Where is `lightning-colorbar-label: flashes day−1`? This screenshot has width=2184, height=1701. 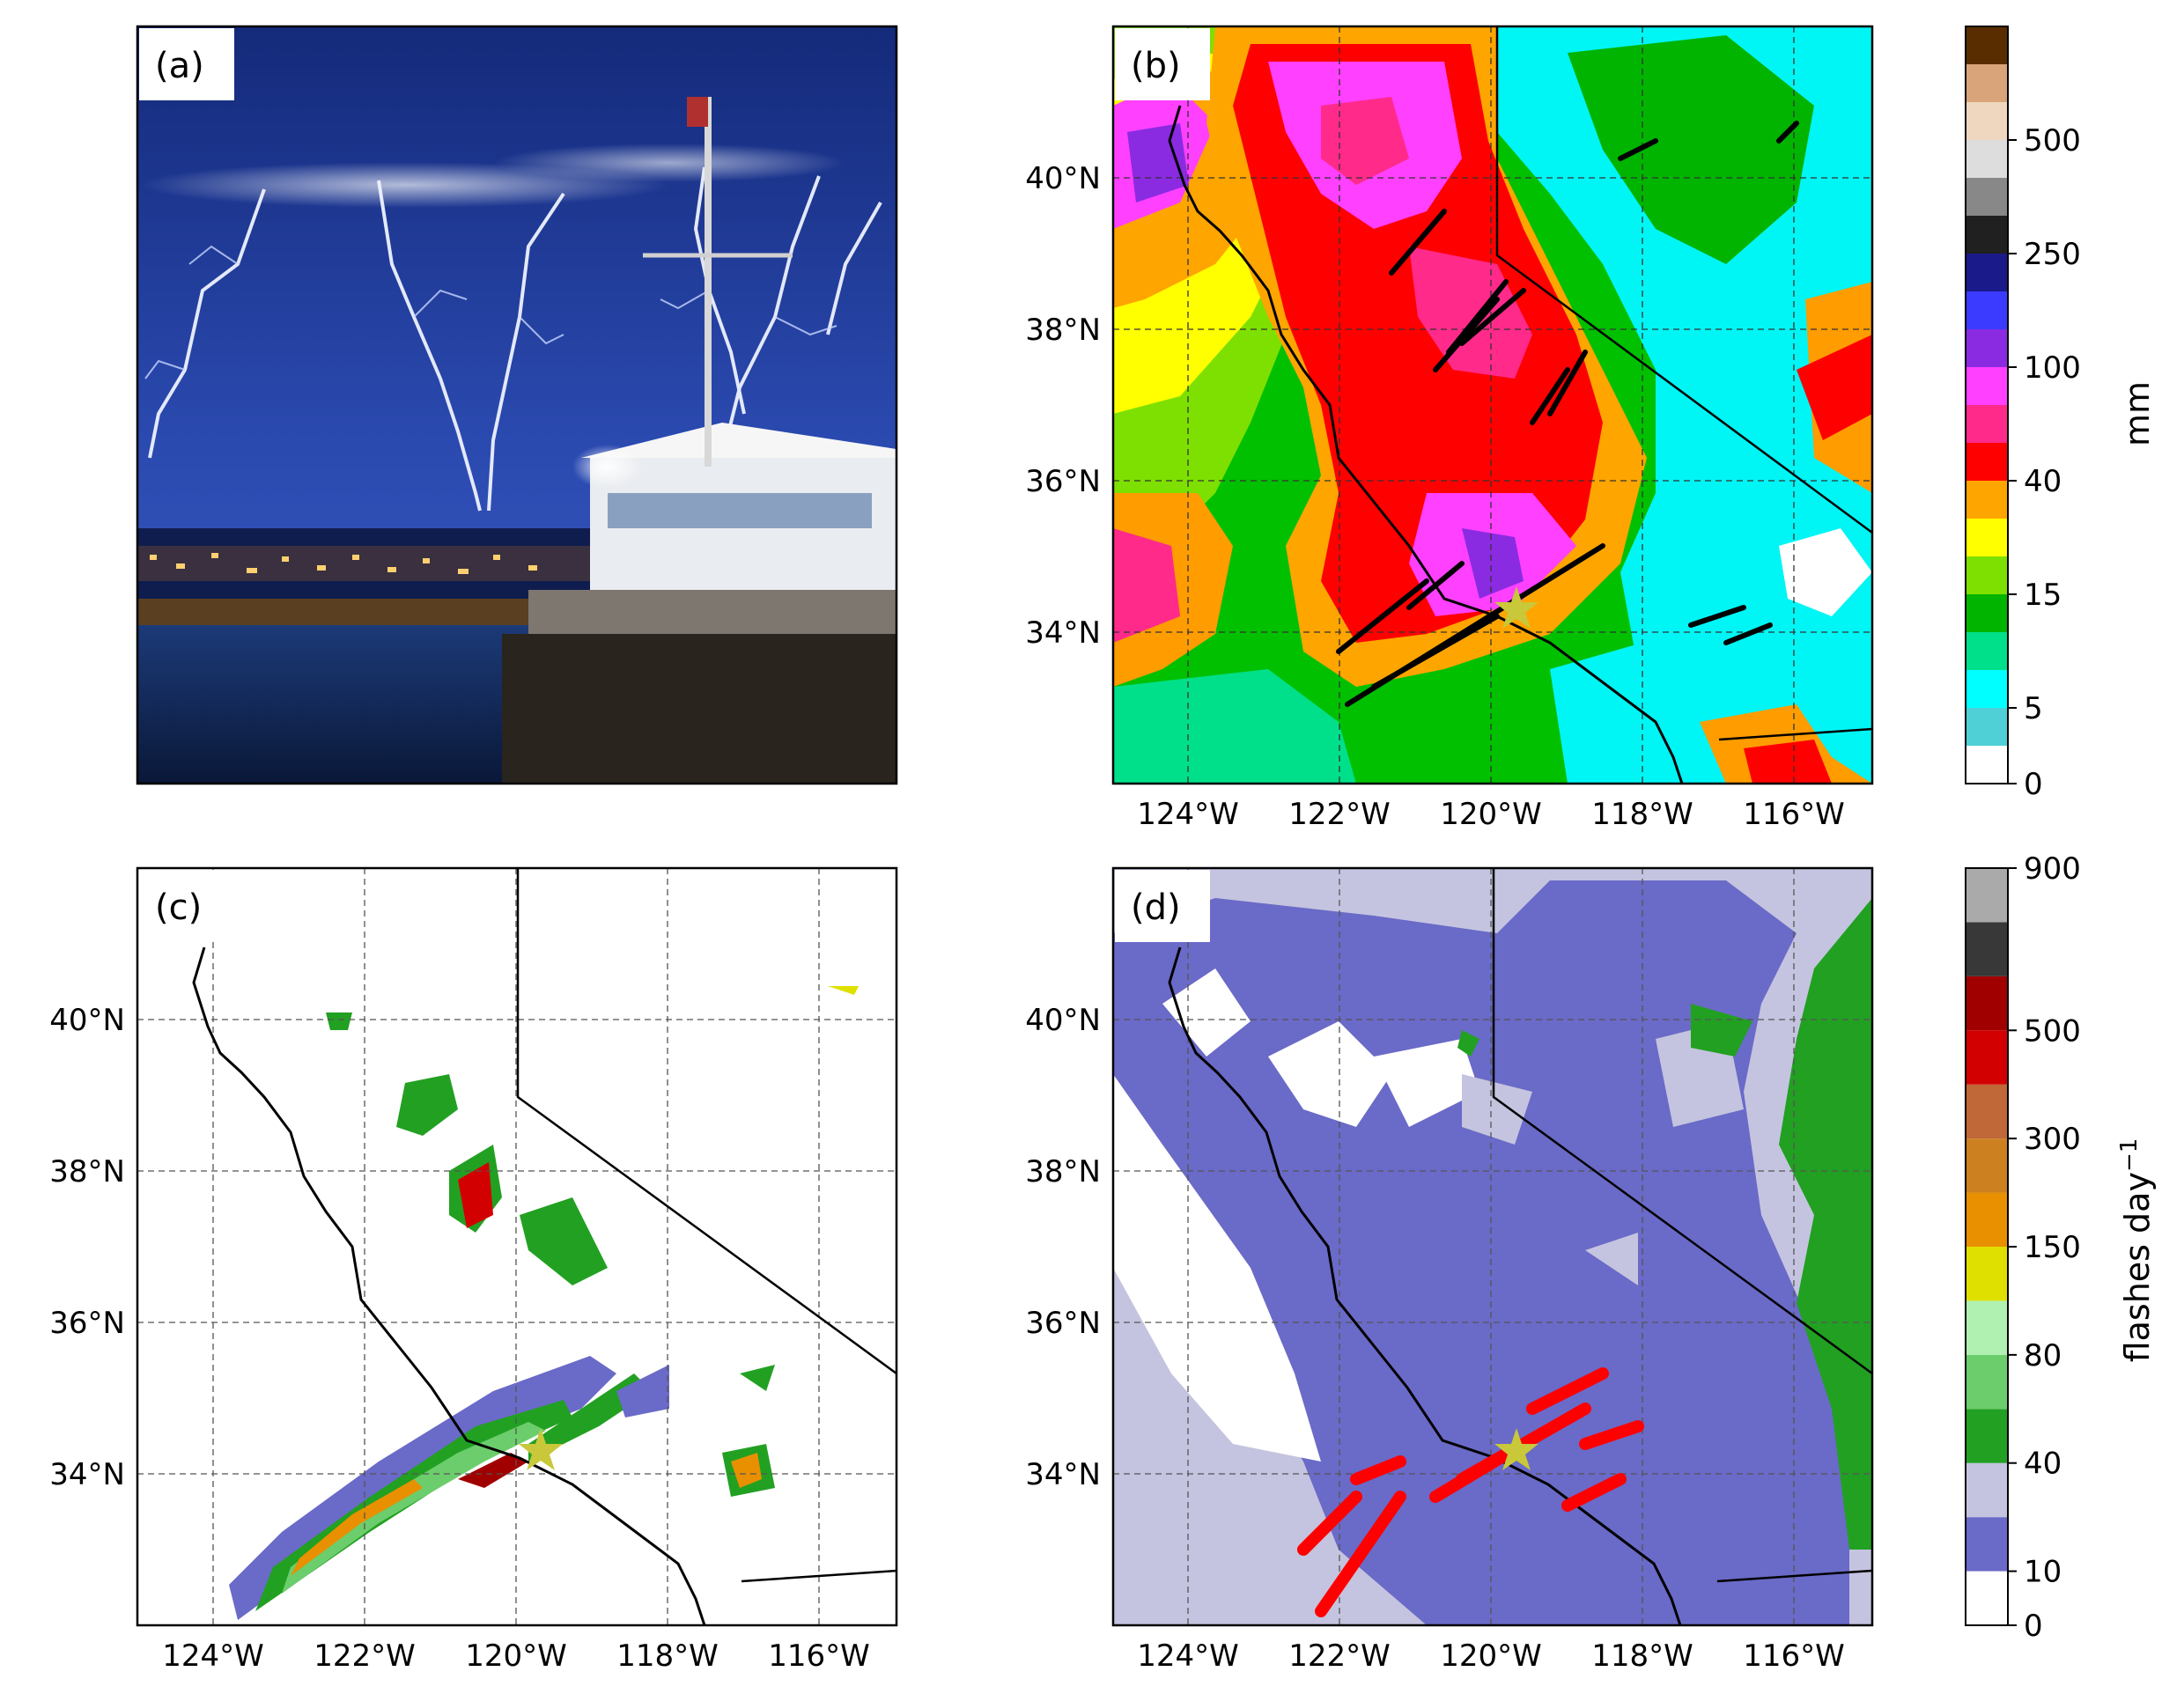
lightning-colorbar-label: flashes day−1 is located at coordinates (2136, 1250).